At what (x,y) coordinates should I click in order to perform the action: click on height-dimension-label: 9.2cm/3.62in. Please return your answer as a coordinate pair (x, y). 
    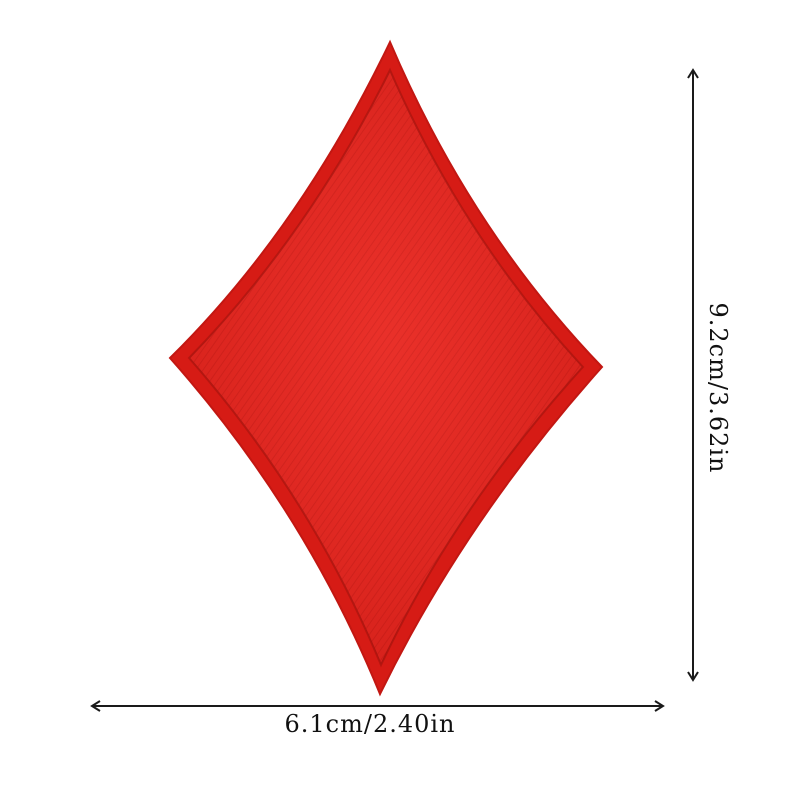
    Looking at the image, I should click on (718, 388).